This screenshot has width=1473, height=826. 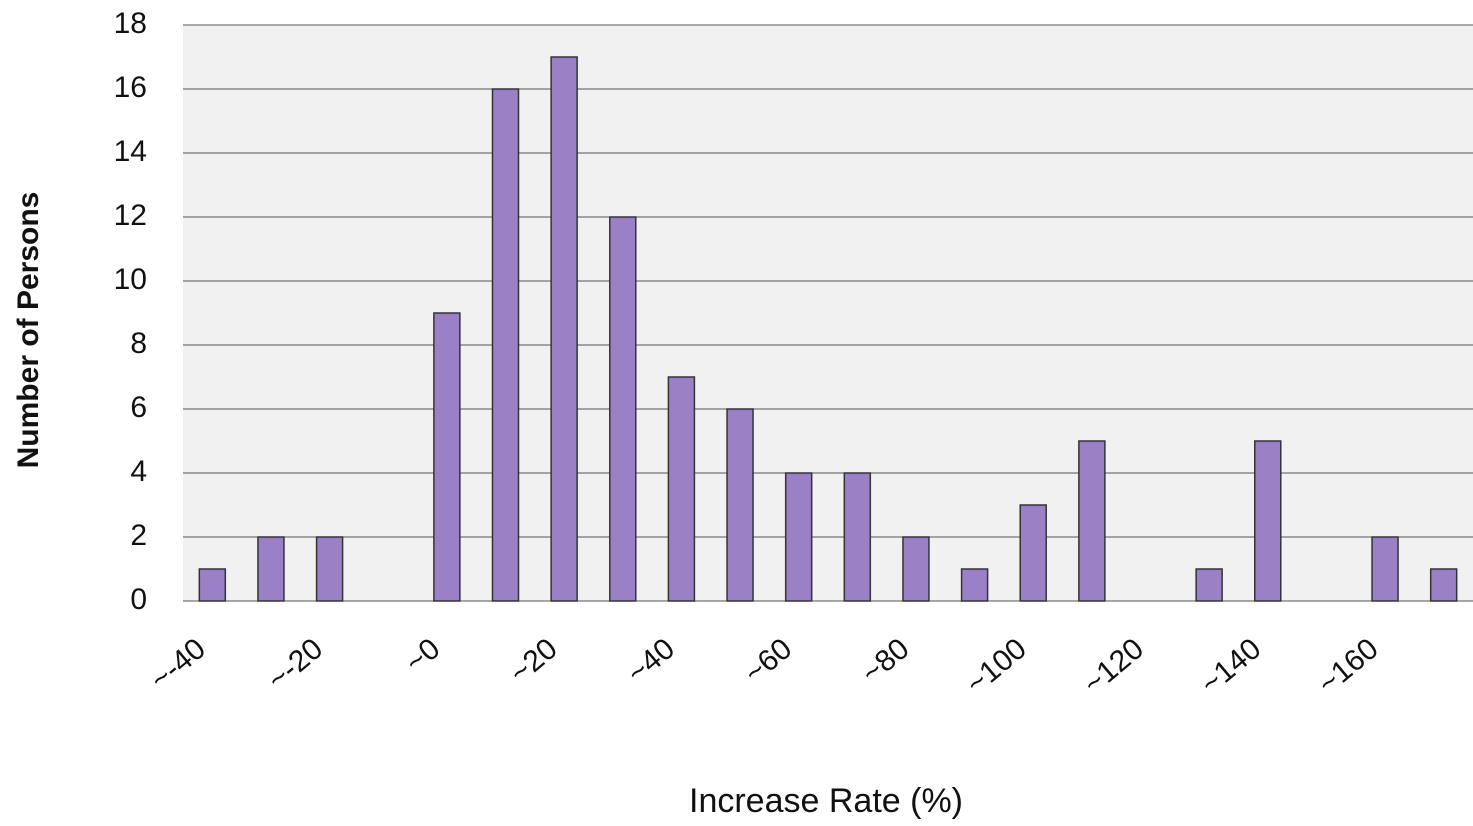 I want to click on x-tick-label: ~-20, so click(x=295, y=664).